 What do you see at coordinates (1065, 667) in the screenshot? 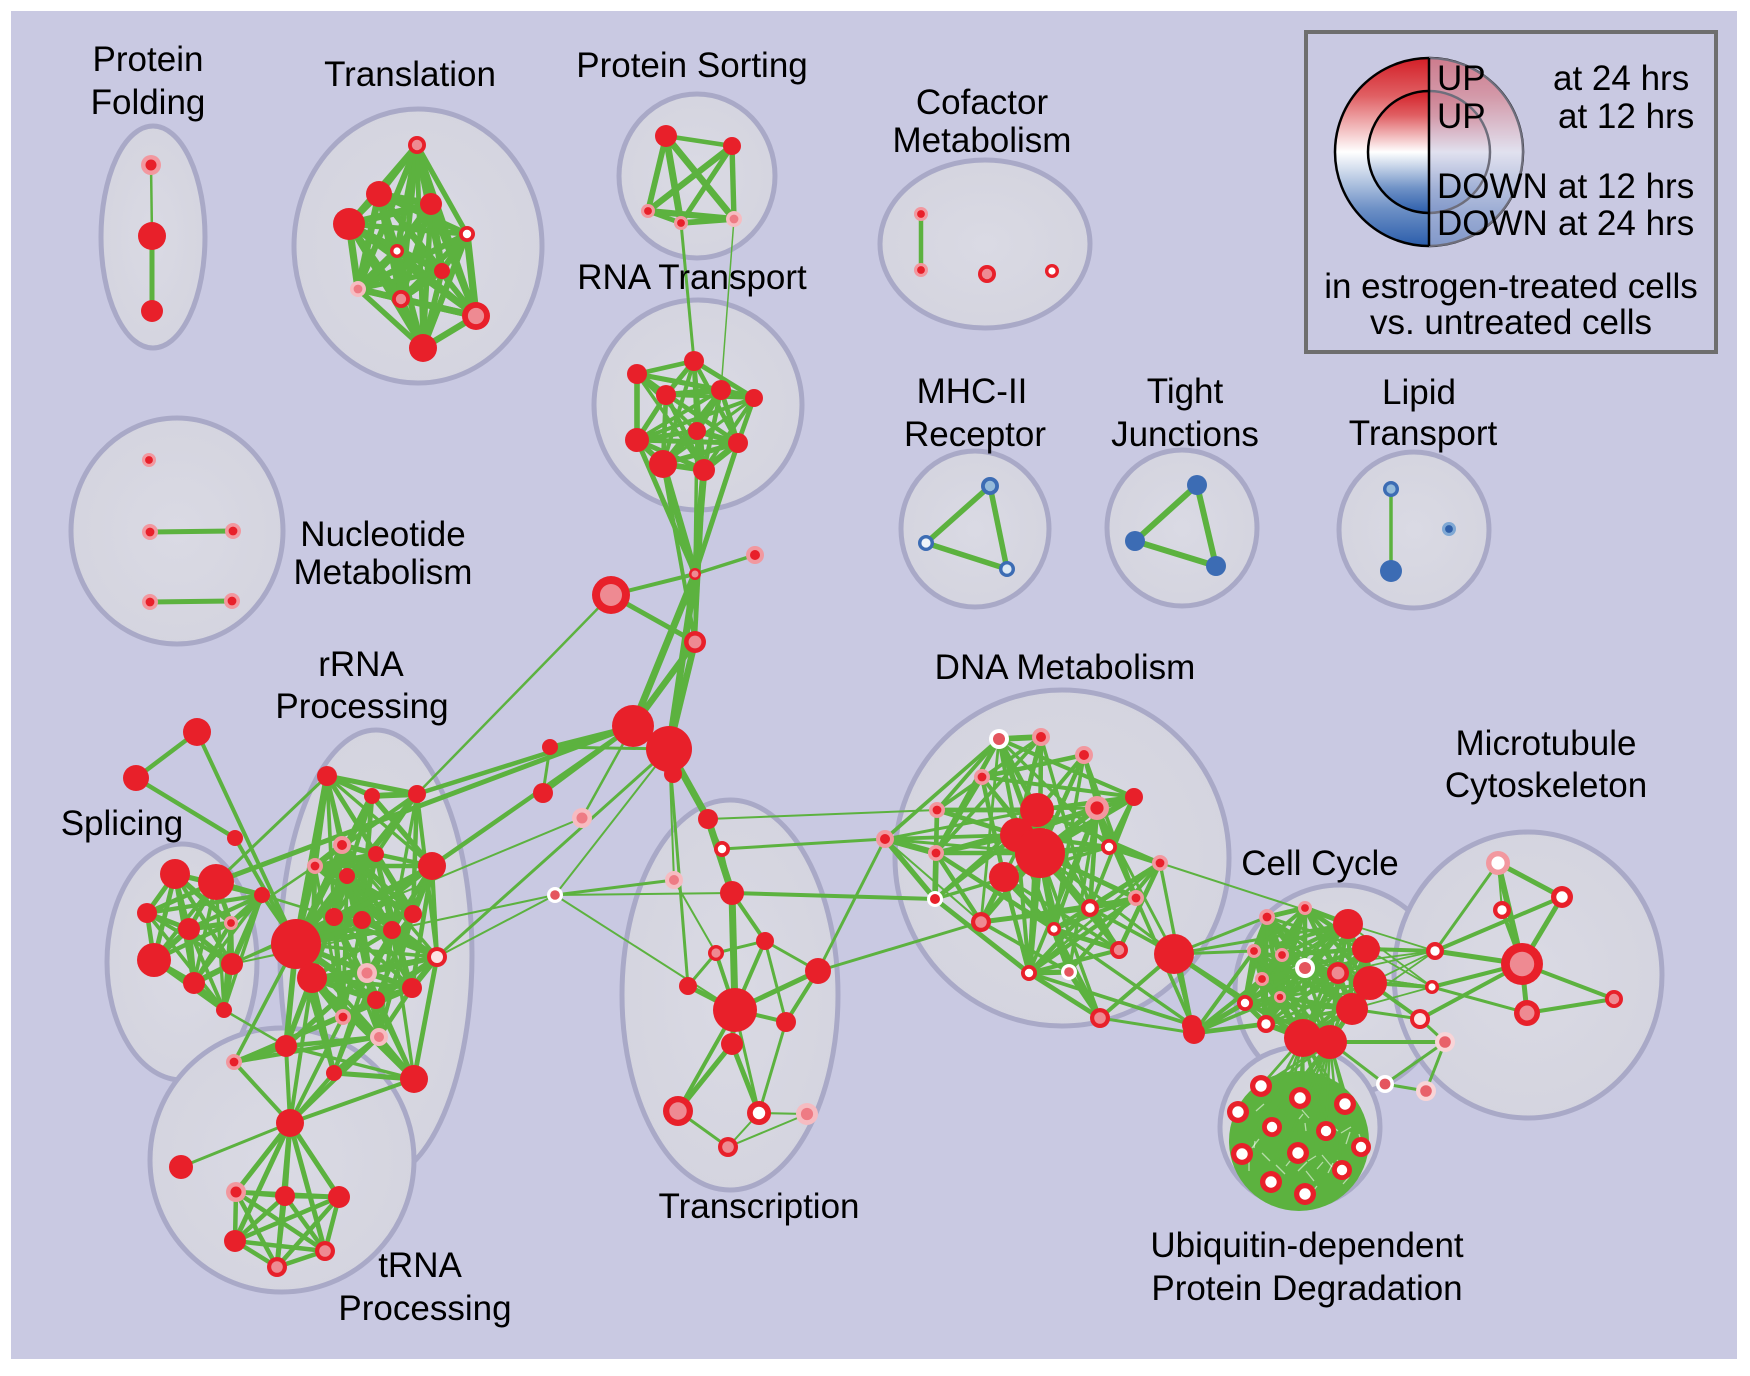
I see `svg-text: DNA Metabolism` at bounding box center [1065, 667].